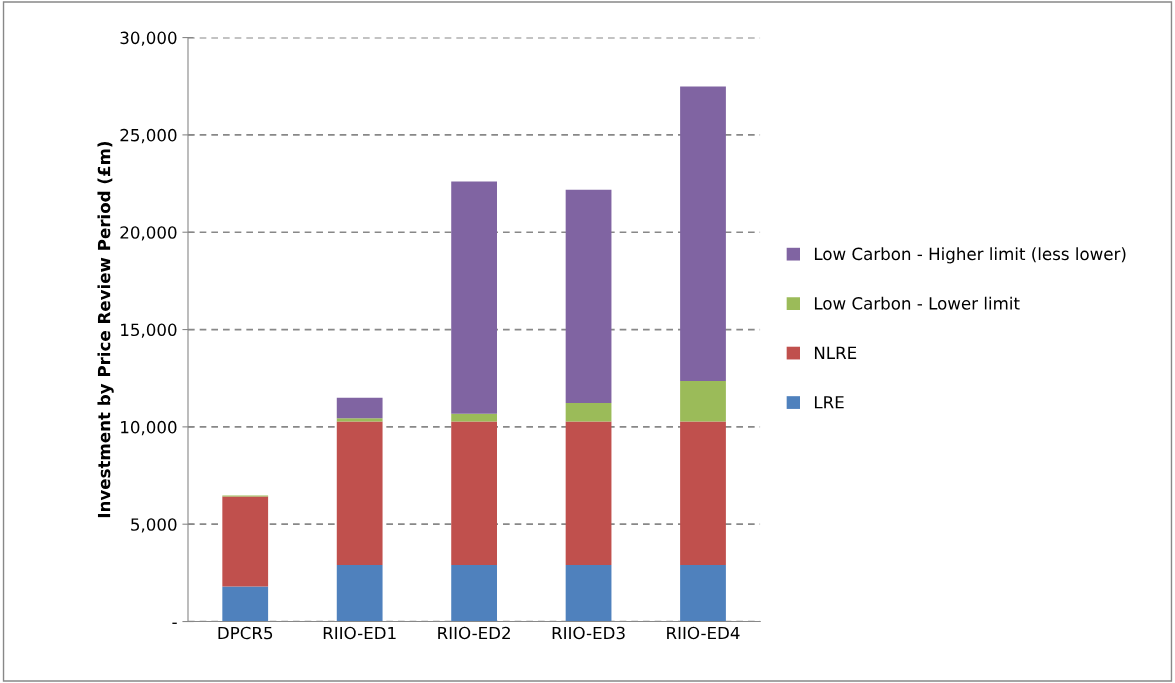 The width and height of the screenshot is (1175, 683). I want to click on legend-label: NLRE, so click(835, 352).